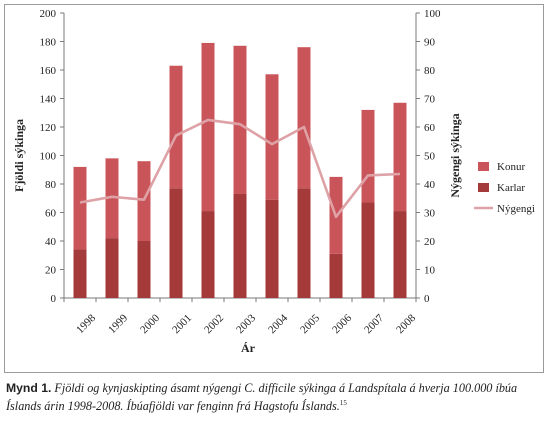  I want to click on y2-tick-label: 0, so click(427, 299).